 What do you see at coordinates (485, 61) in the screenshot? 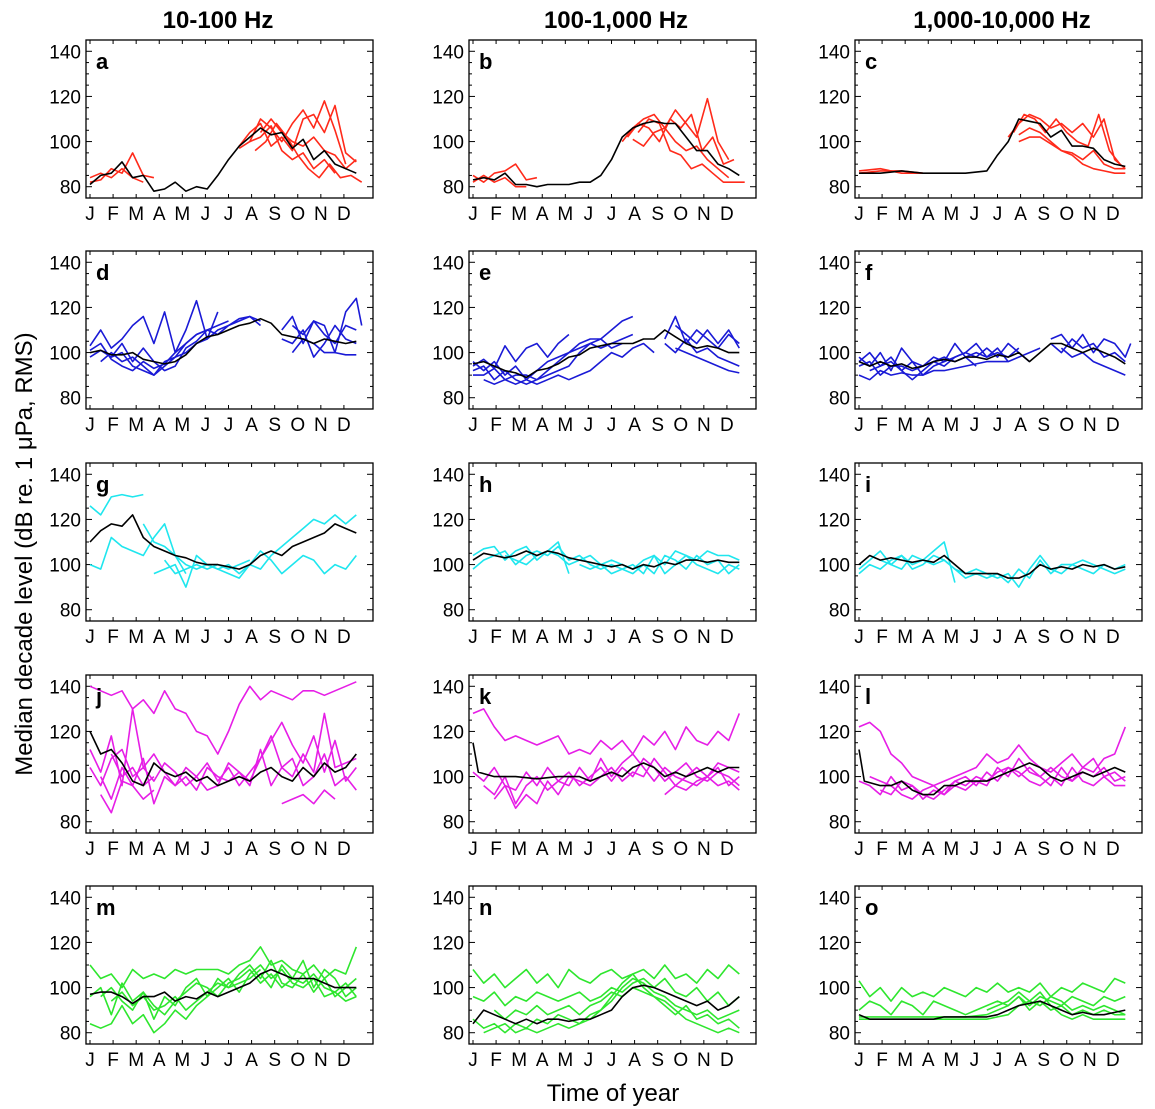
I see `panel-letter: b` at bounding box center [485, 61].